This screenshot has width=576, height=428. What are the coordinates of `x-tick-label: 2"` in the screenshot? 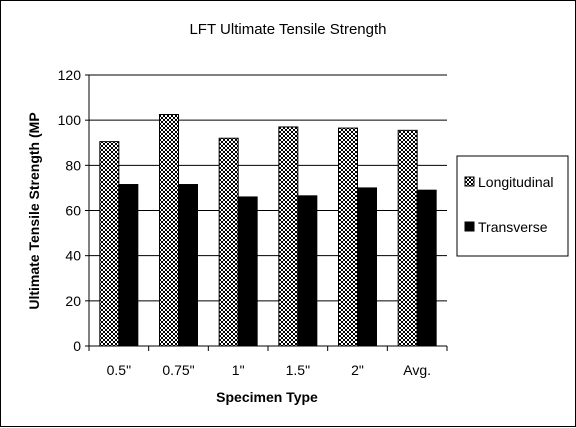 It's located at (357, 370).